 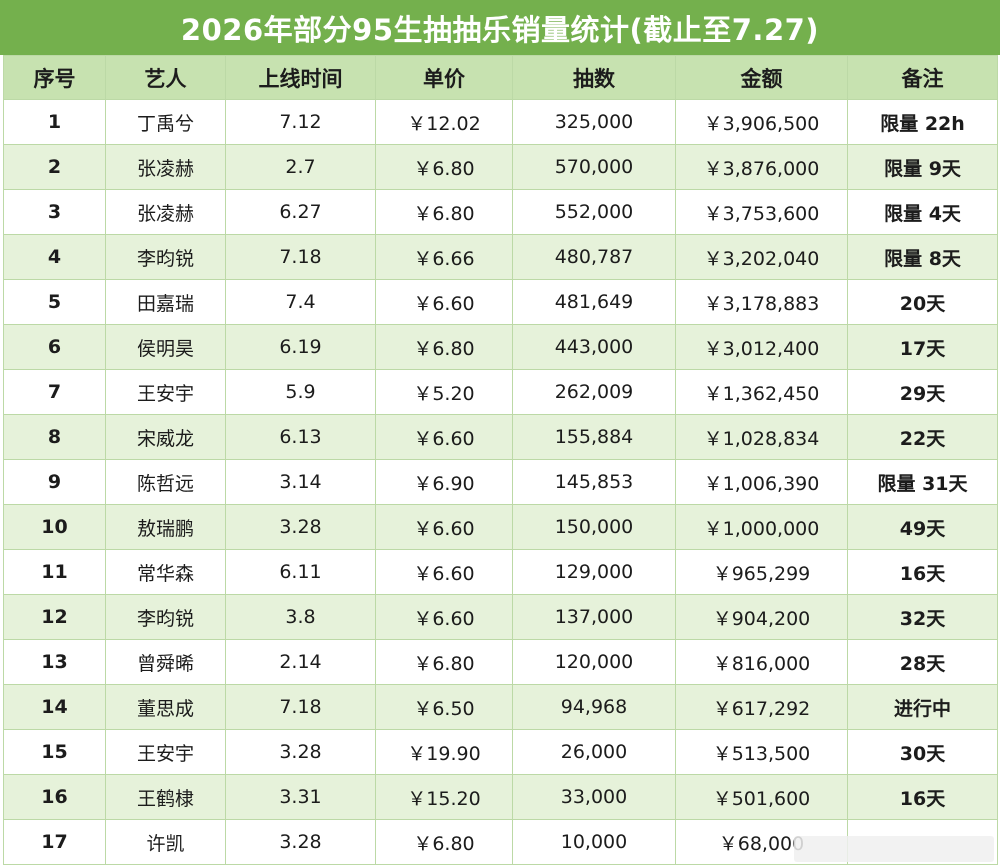 What do you see at coordinates (54, 617) in the screenshot?
I see `cell-rank: 12` at bounding box center [54, 617].